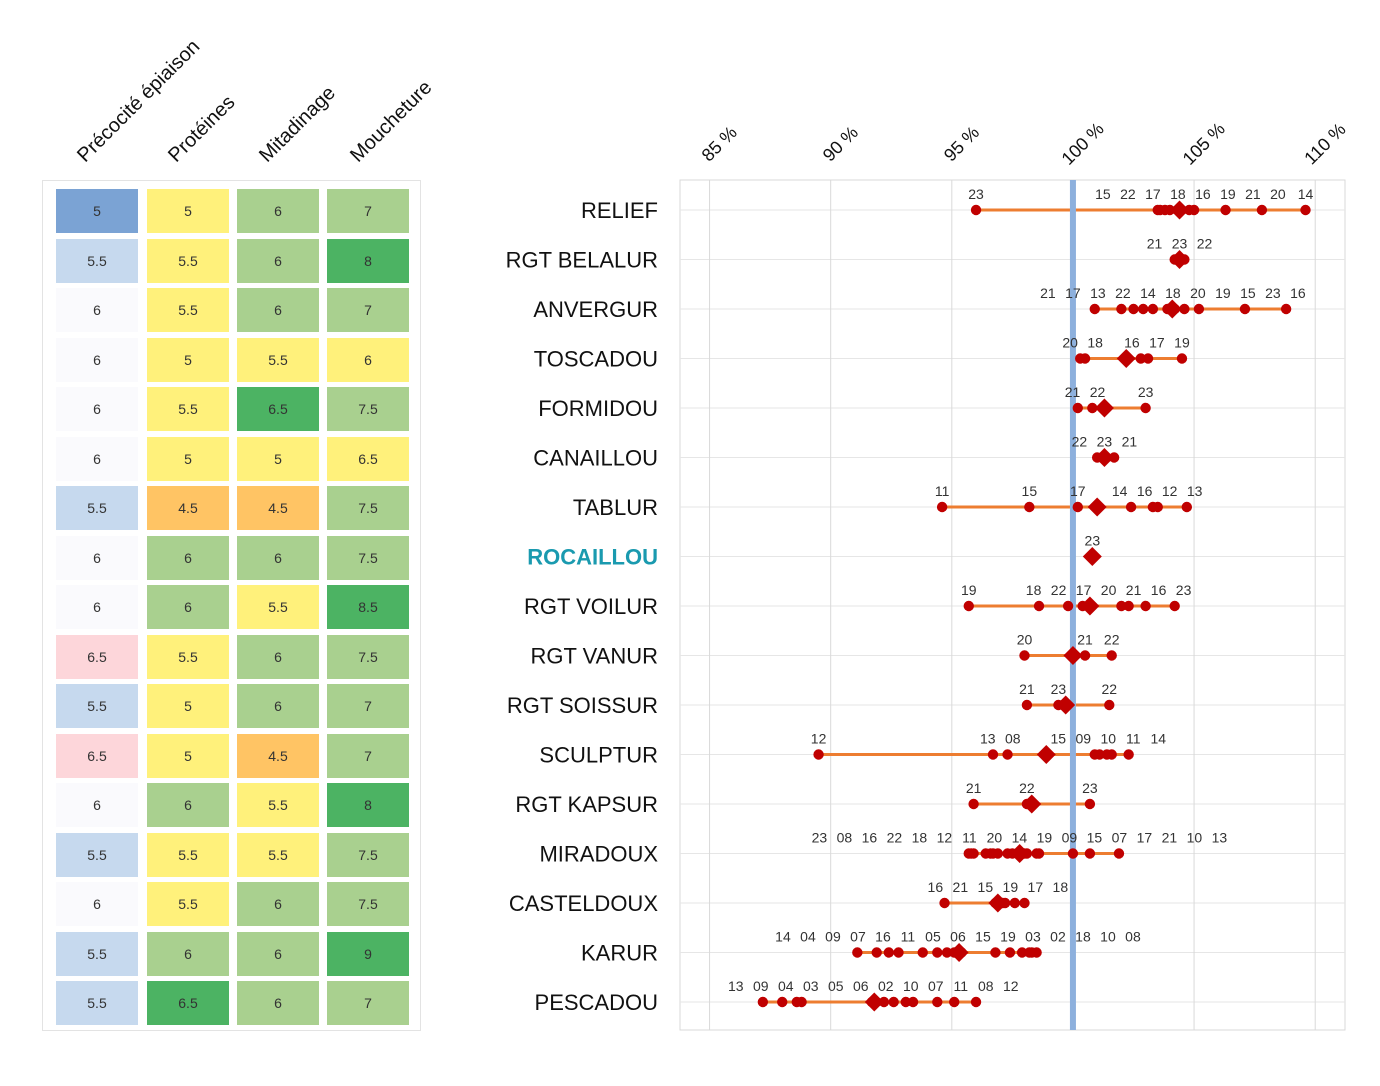 The width and height of the screenshot is (1380, 1086). Describe the element at coordinates (615, 507) in the screenshot. I see `variety-label: TABLUR` at that location.